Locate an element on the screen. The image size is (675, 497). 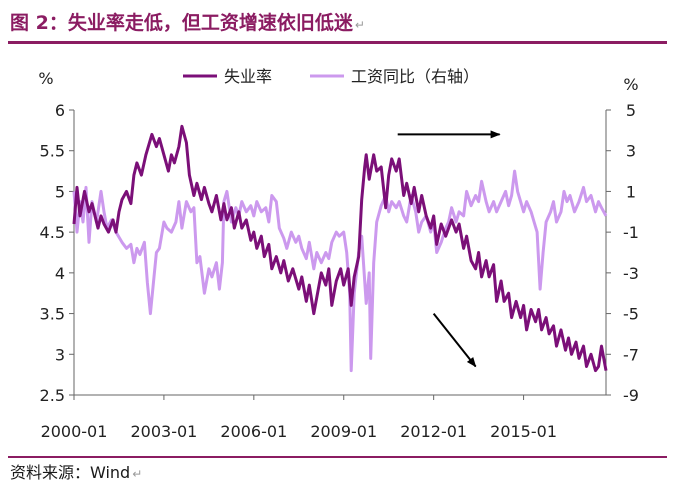
figure-title-text: 图 2：失业率走低，但工资增速依旧低迷 is located at coordinates (181, 23).